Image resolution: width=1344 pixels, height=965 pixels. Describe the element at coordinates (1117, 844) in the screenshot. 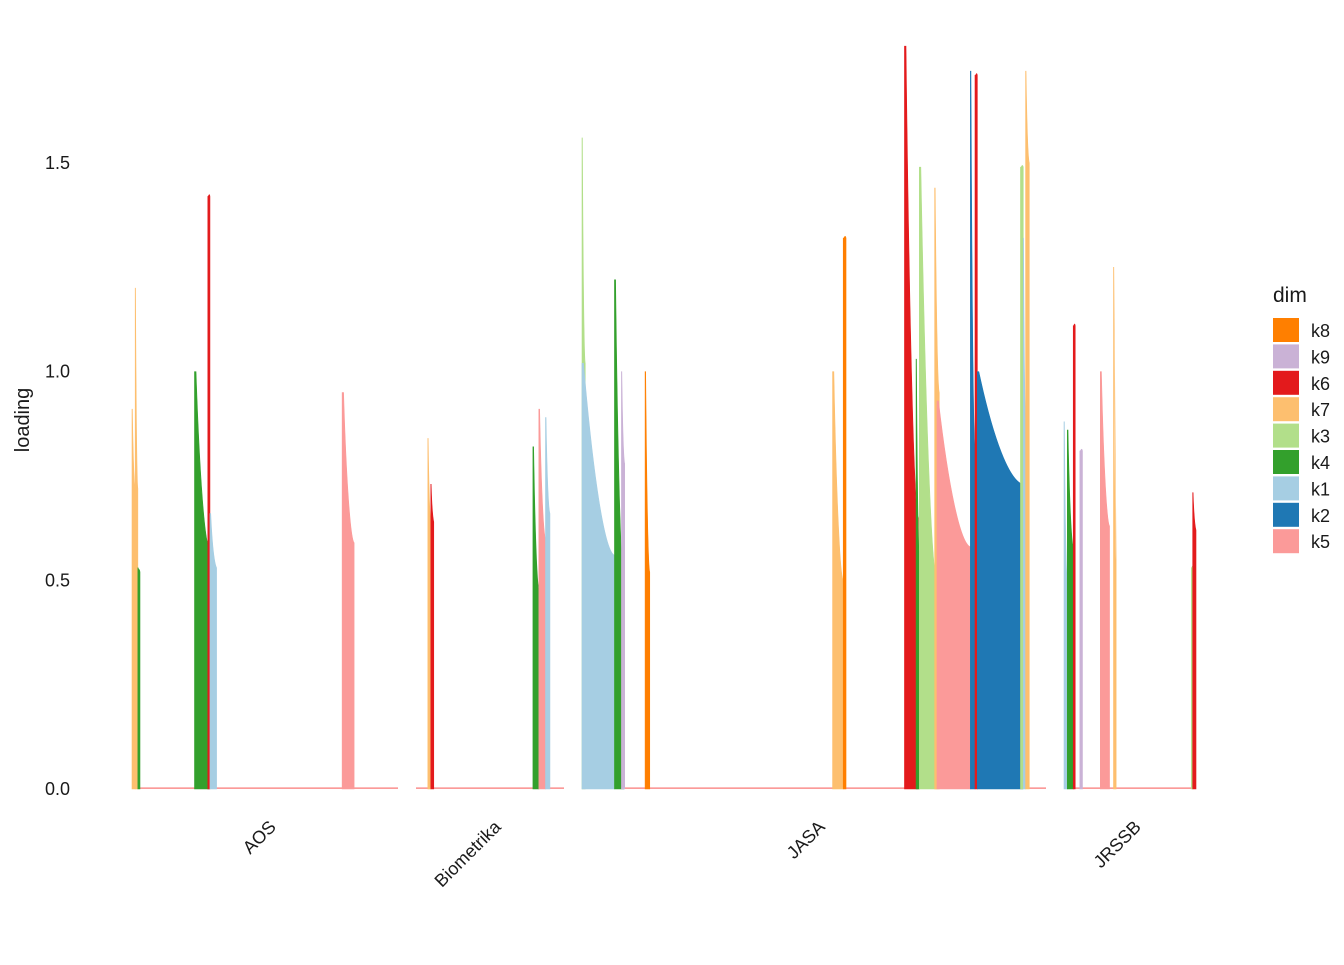

I see `x-tick-label-jrssb: JRSSB` at that location.